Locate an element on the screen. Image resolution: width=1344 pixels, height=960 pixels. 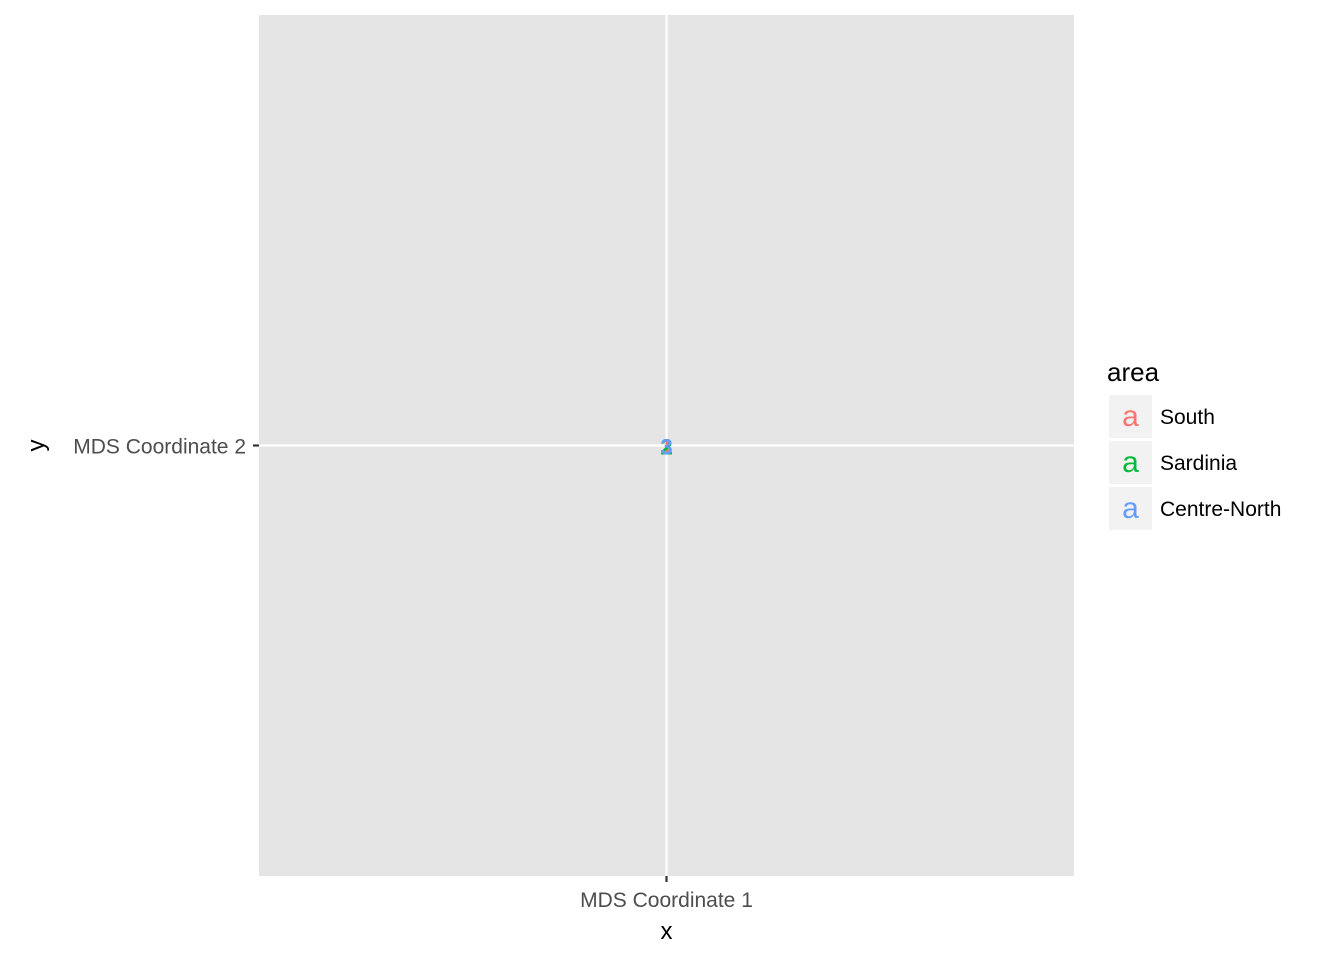
point-centre-north: 3 is located at coordinates (666, 447).